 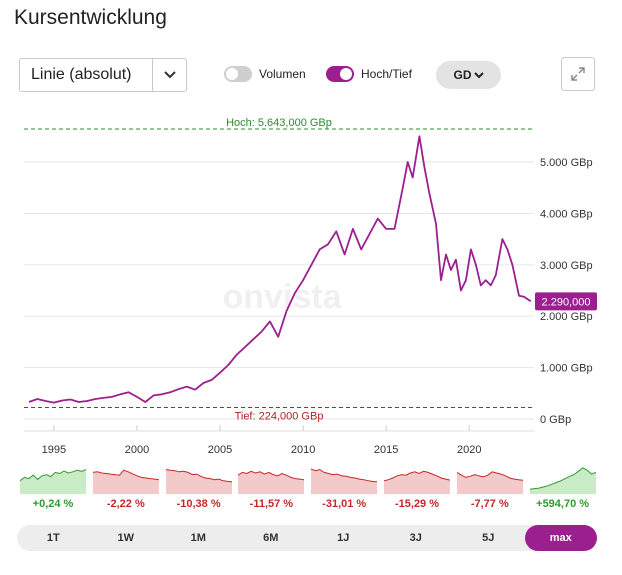 I want to click on last-price-label: 2.290,000, so click(x=566, y=302).